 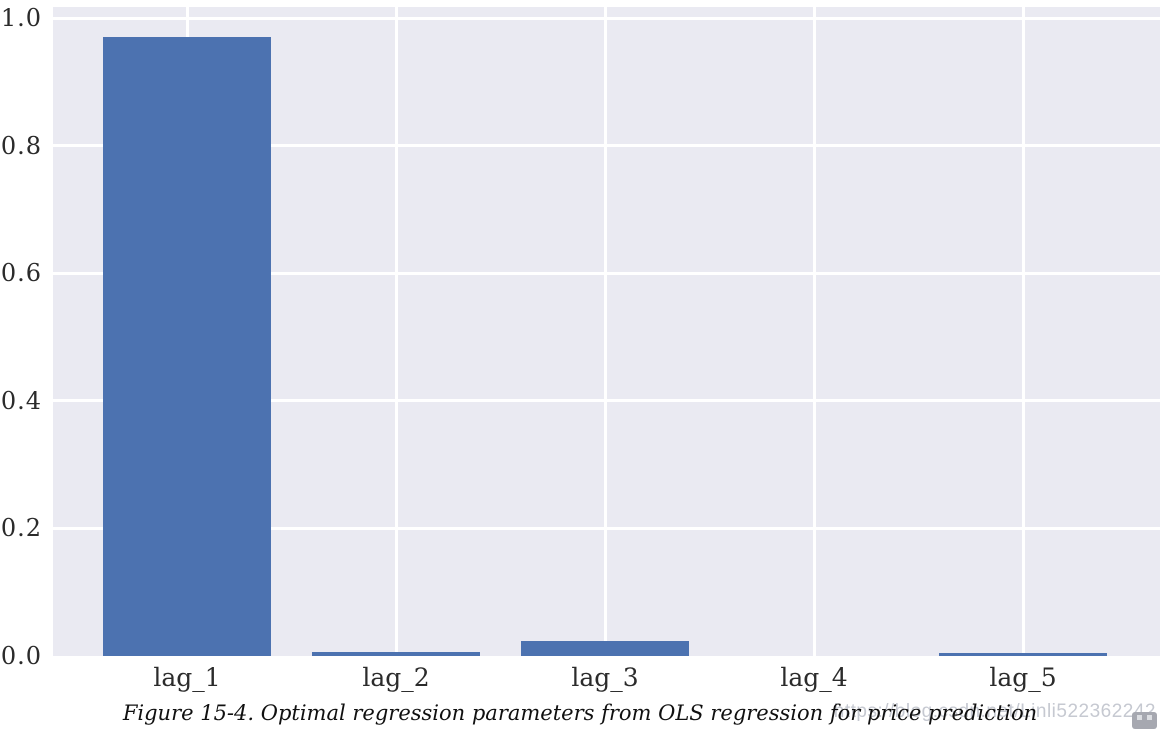 What do you see at coordinates (994, 711) in the screenshot?
I see `watermark-url-text: https://blog.csdn.net/Linli522362242` at bounding box center [994, 711].